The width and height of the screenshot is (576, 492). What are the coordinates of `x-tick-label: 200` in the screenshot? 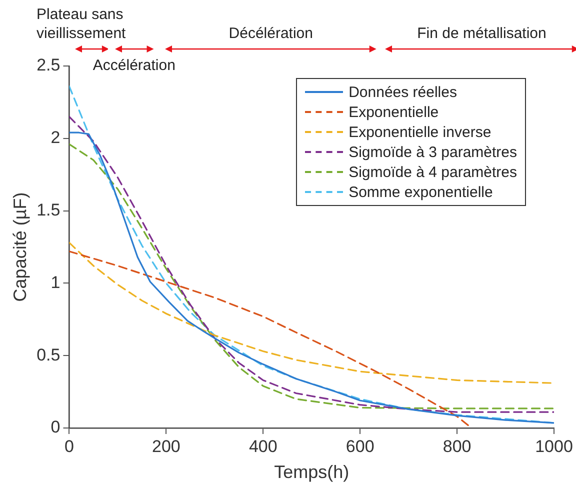 It's located at (166, 446).